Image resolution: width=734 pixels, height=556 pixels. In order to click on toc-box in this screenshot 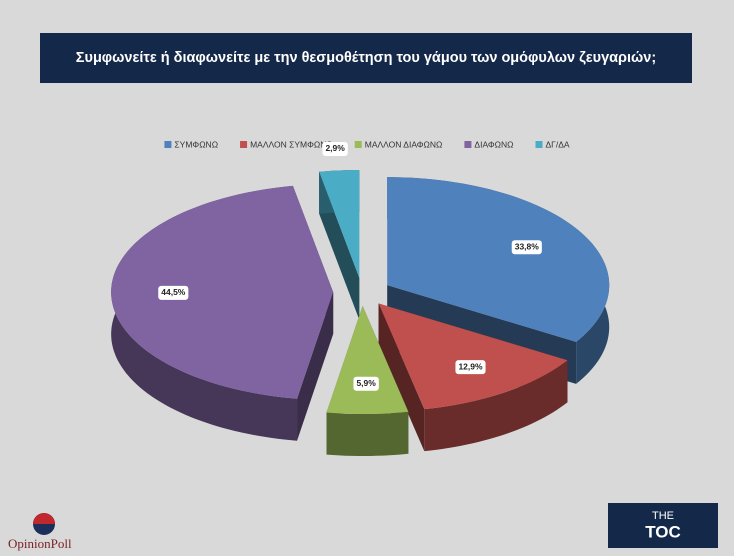, I will do `click(663, 525)`.